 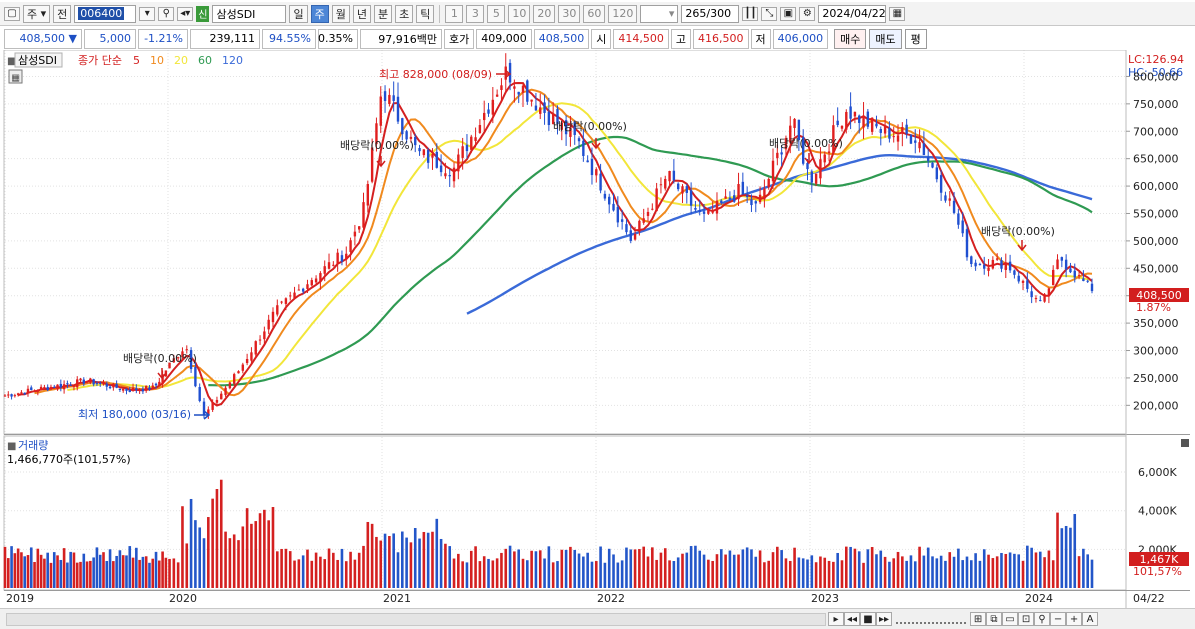 I want to click on range-120: 120, so click(x=623, y=13).